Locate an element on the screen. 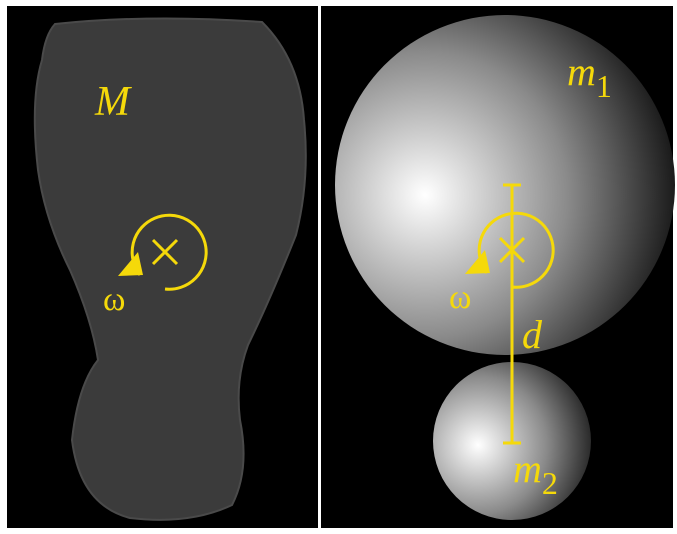  m2-label: m2 is located at coordinates (535, 473).